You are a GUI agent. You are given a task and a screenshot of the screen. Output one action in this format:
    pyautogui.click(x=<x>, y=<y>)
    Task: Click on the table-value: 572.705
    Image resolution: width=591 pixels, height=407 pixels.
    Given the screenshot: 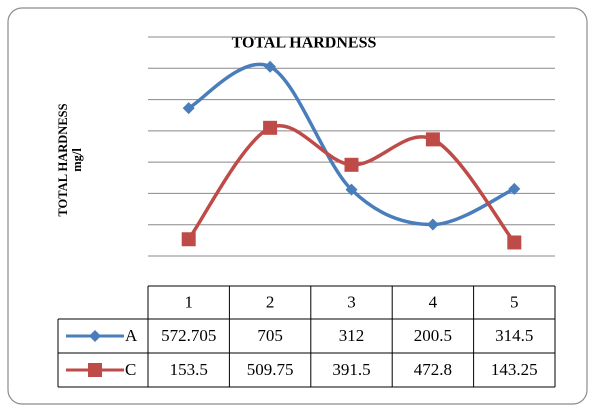 What is the action you would take?
    pyautogui.click(x=188, y=335)
    